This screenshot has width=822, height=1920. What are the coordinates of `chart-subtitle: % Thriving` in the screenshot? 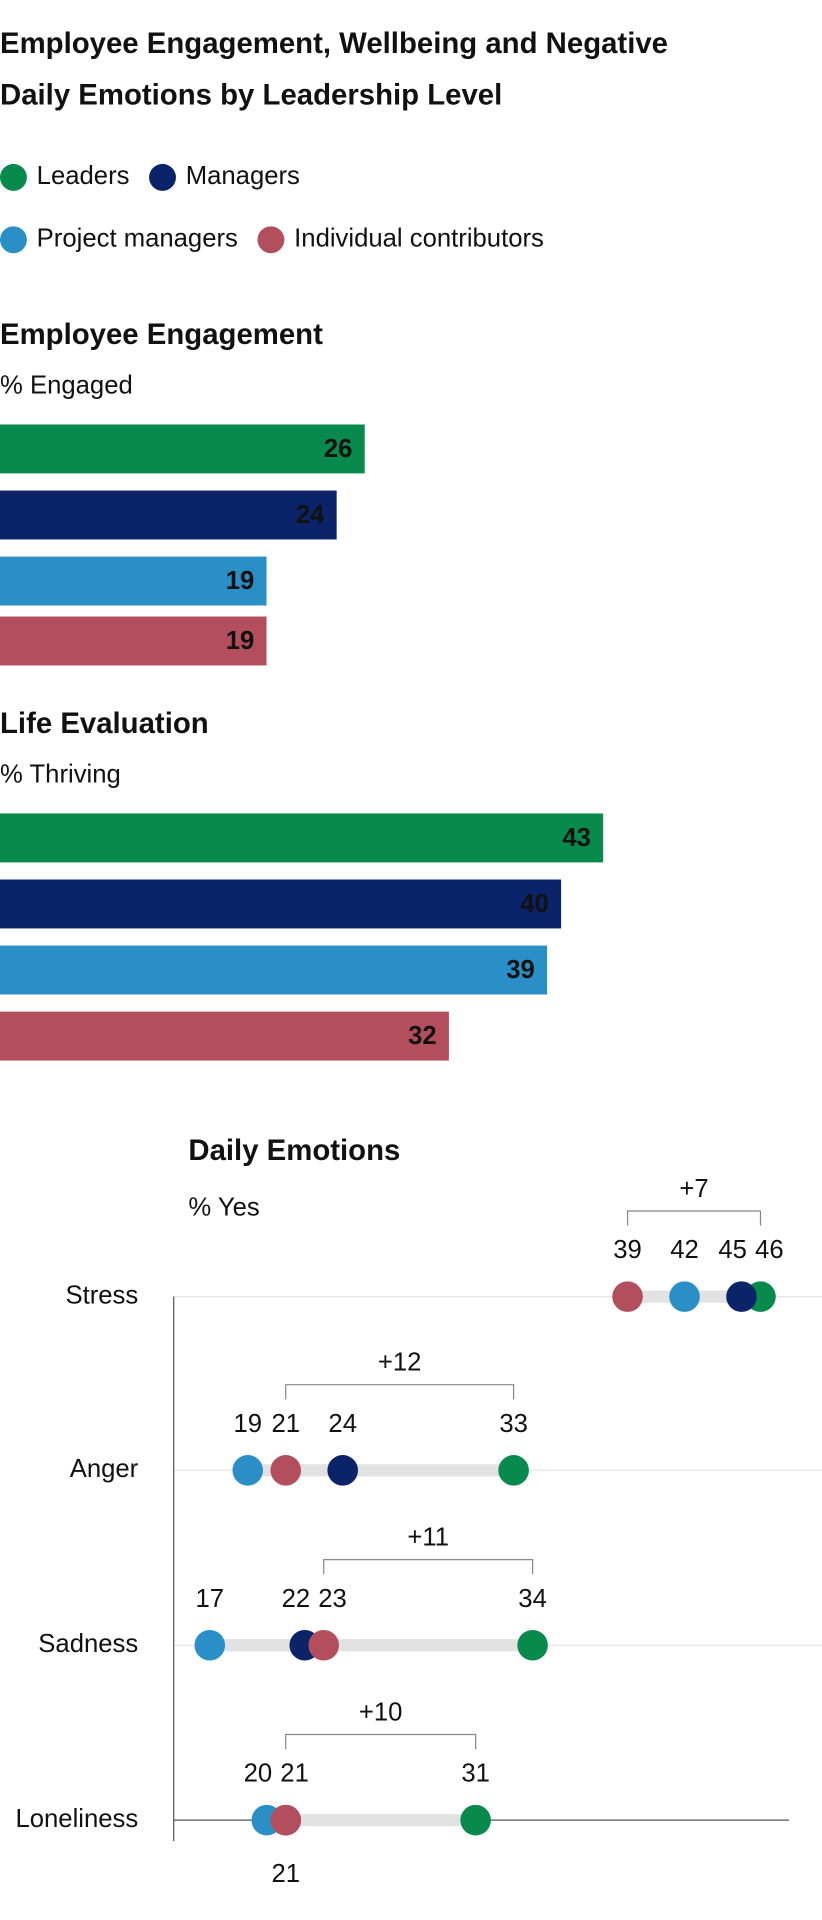 It's located at (60, 774).